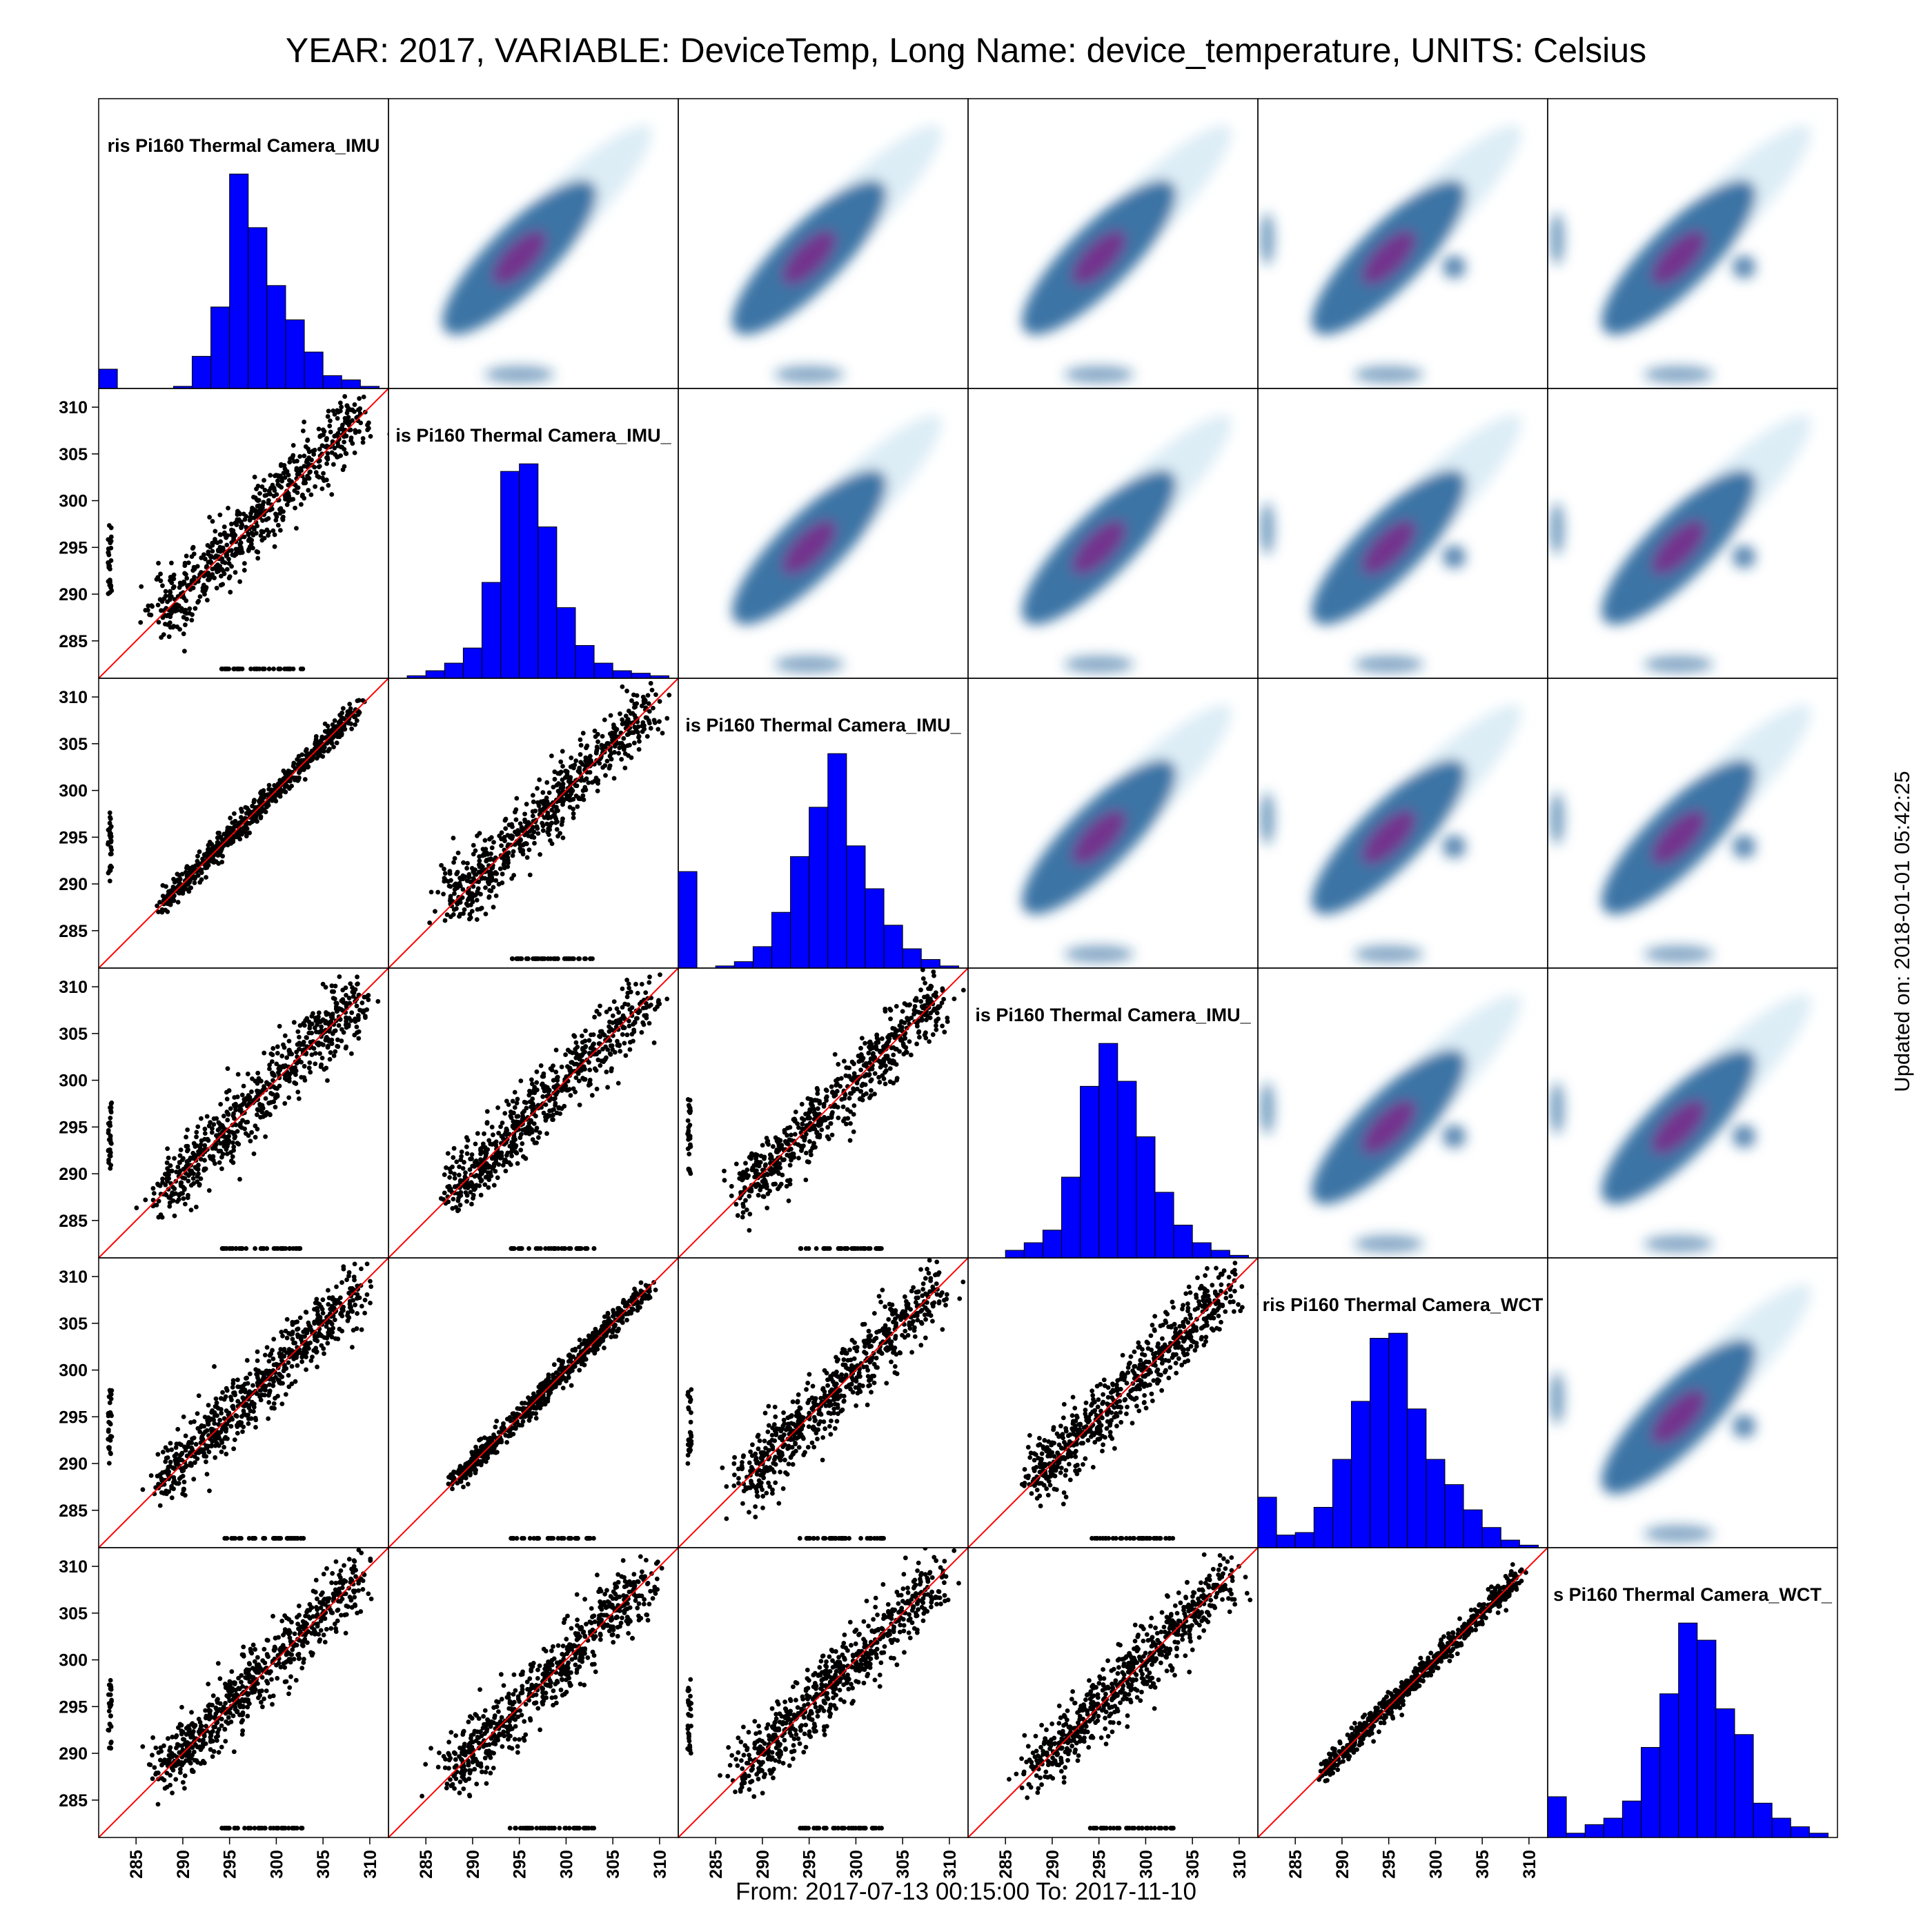  I want to click on panel-r3-c2, so click(533, 823).